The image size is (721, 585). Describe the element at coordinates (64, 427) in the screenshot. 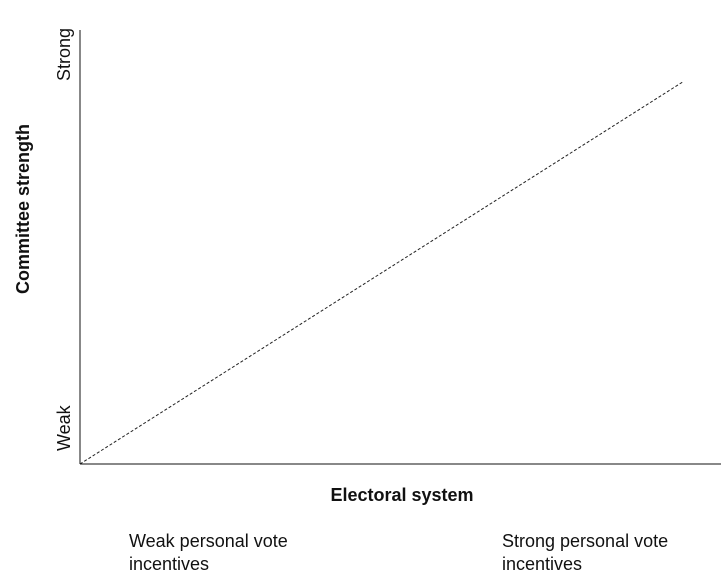

I see `y-tick-weak: Weak` at that location.